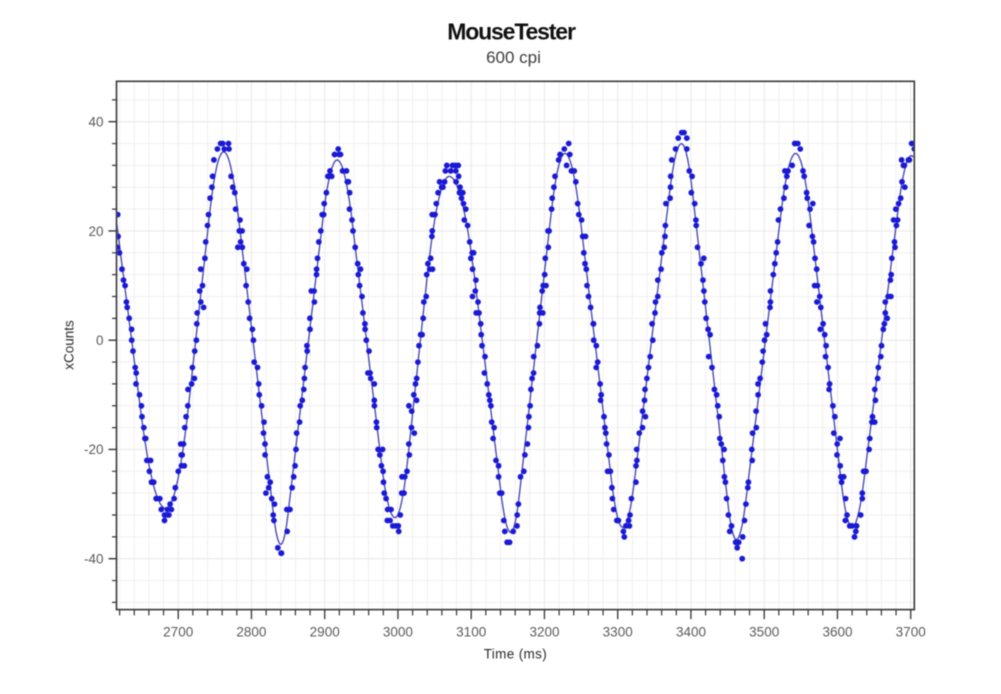 Image resolution: width=1001 pixels, height=694 pixels. Describe the element at coordinates (325, 632) in the screenshot. I see `svg-text: 2900` at that location.